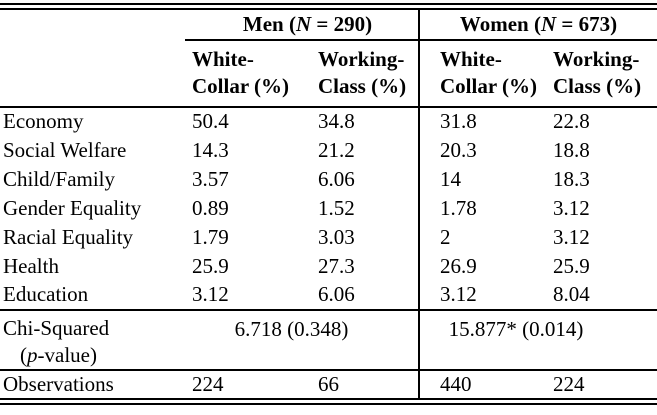 The height and width of the screenshot is (415, 657). I want to click on cell-value: 8.04, so click(605, 295).